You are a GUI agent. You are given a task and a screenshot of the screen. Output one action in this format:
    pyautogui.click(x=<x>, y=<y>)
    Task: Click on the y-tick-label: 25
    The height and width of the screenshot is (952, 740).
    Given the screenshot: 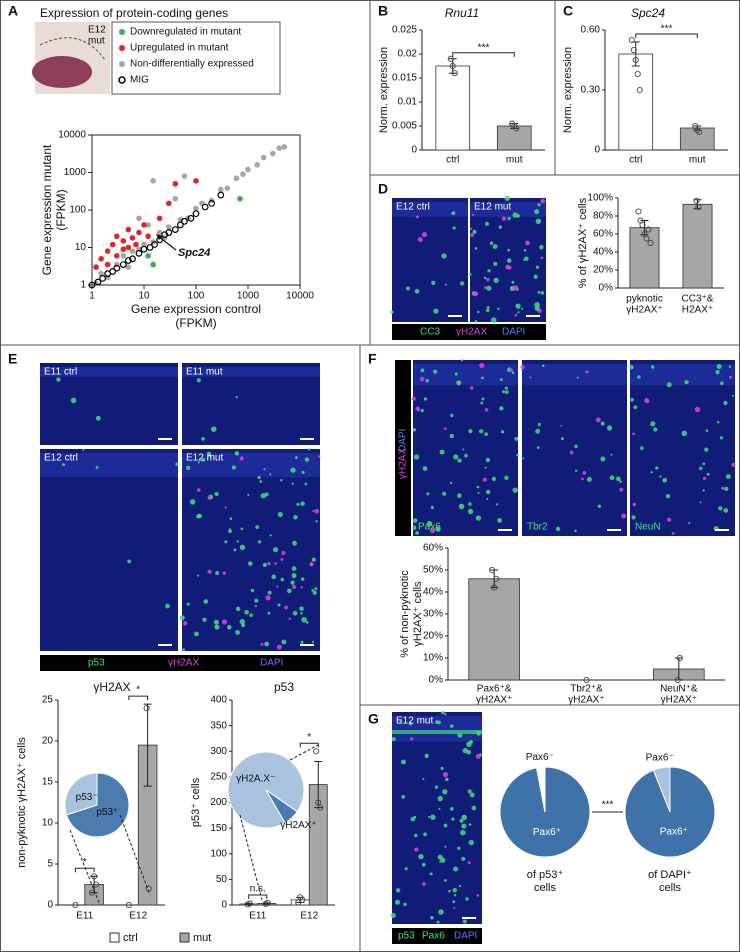 What is the action you would take?
    pyautogui.click(x=48, y=700)
    